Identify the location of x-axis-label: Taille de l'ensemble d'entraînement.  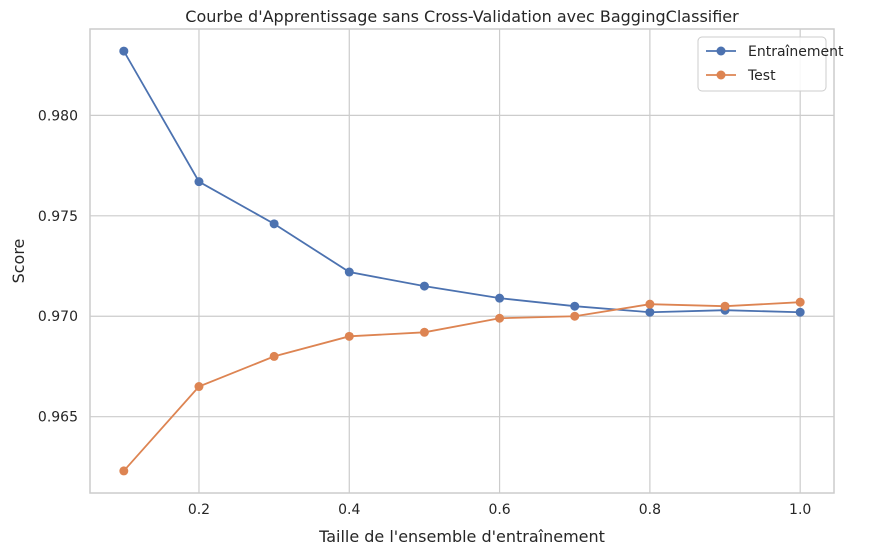
(461, 536).